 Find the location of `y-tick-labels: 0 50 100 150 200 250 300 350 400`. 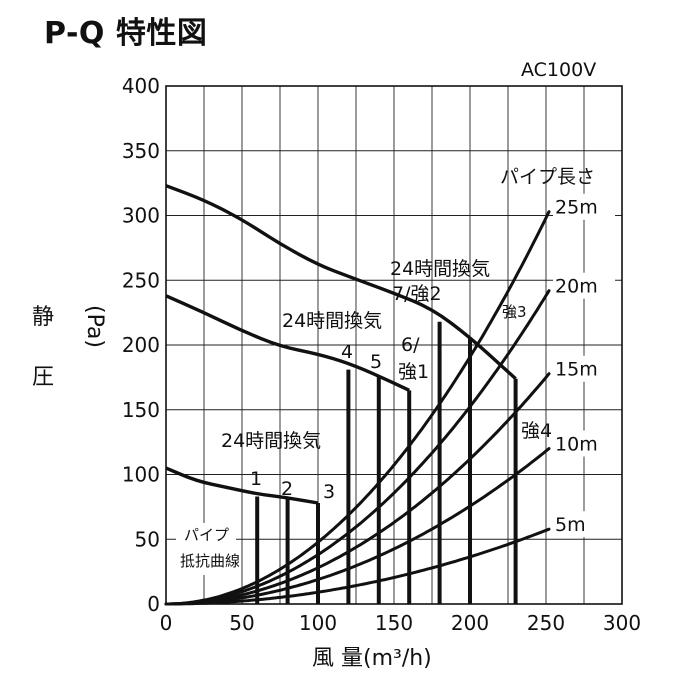

y-tick-labels: 0 50 100 150 200 250 300 350 400 is located at coordinates (141, 345).